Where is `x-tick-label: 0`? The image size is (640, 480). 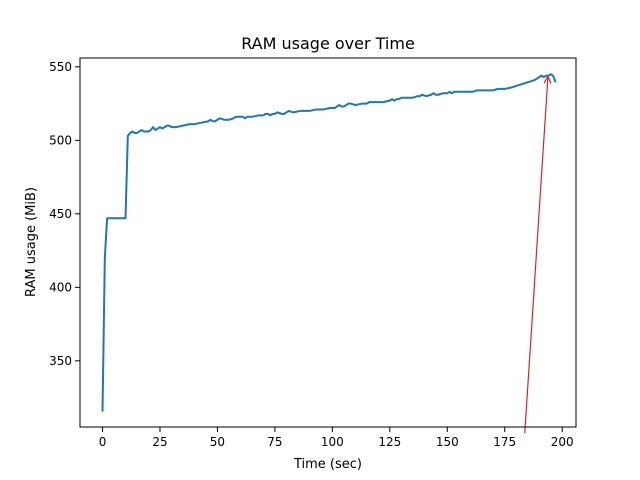 x-tick-label: 0 is located at coordinates (103, 442).